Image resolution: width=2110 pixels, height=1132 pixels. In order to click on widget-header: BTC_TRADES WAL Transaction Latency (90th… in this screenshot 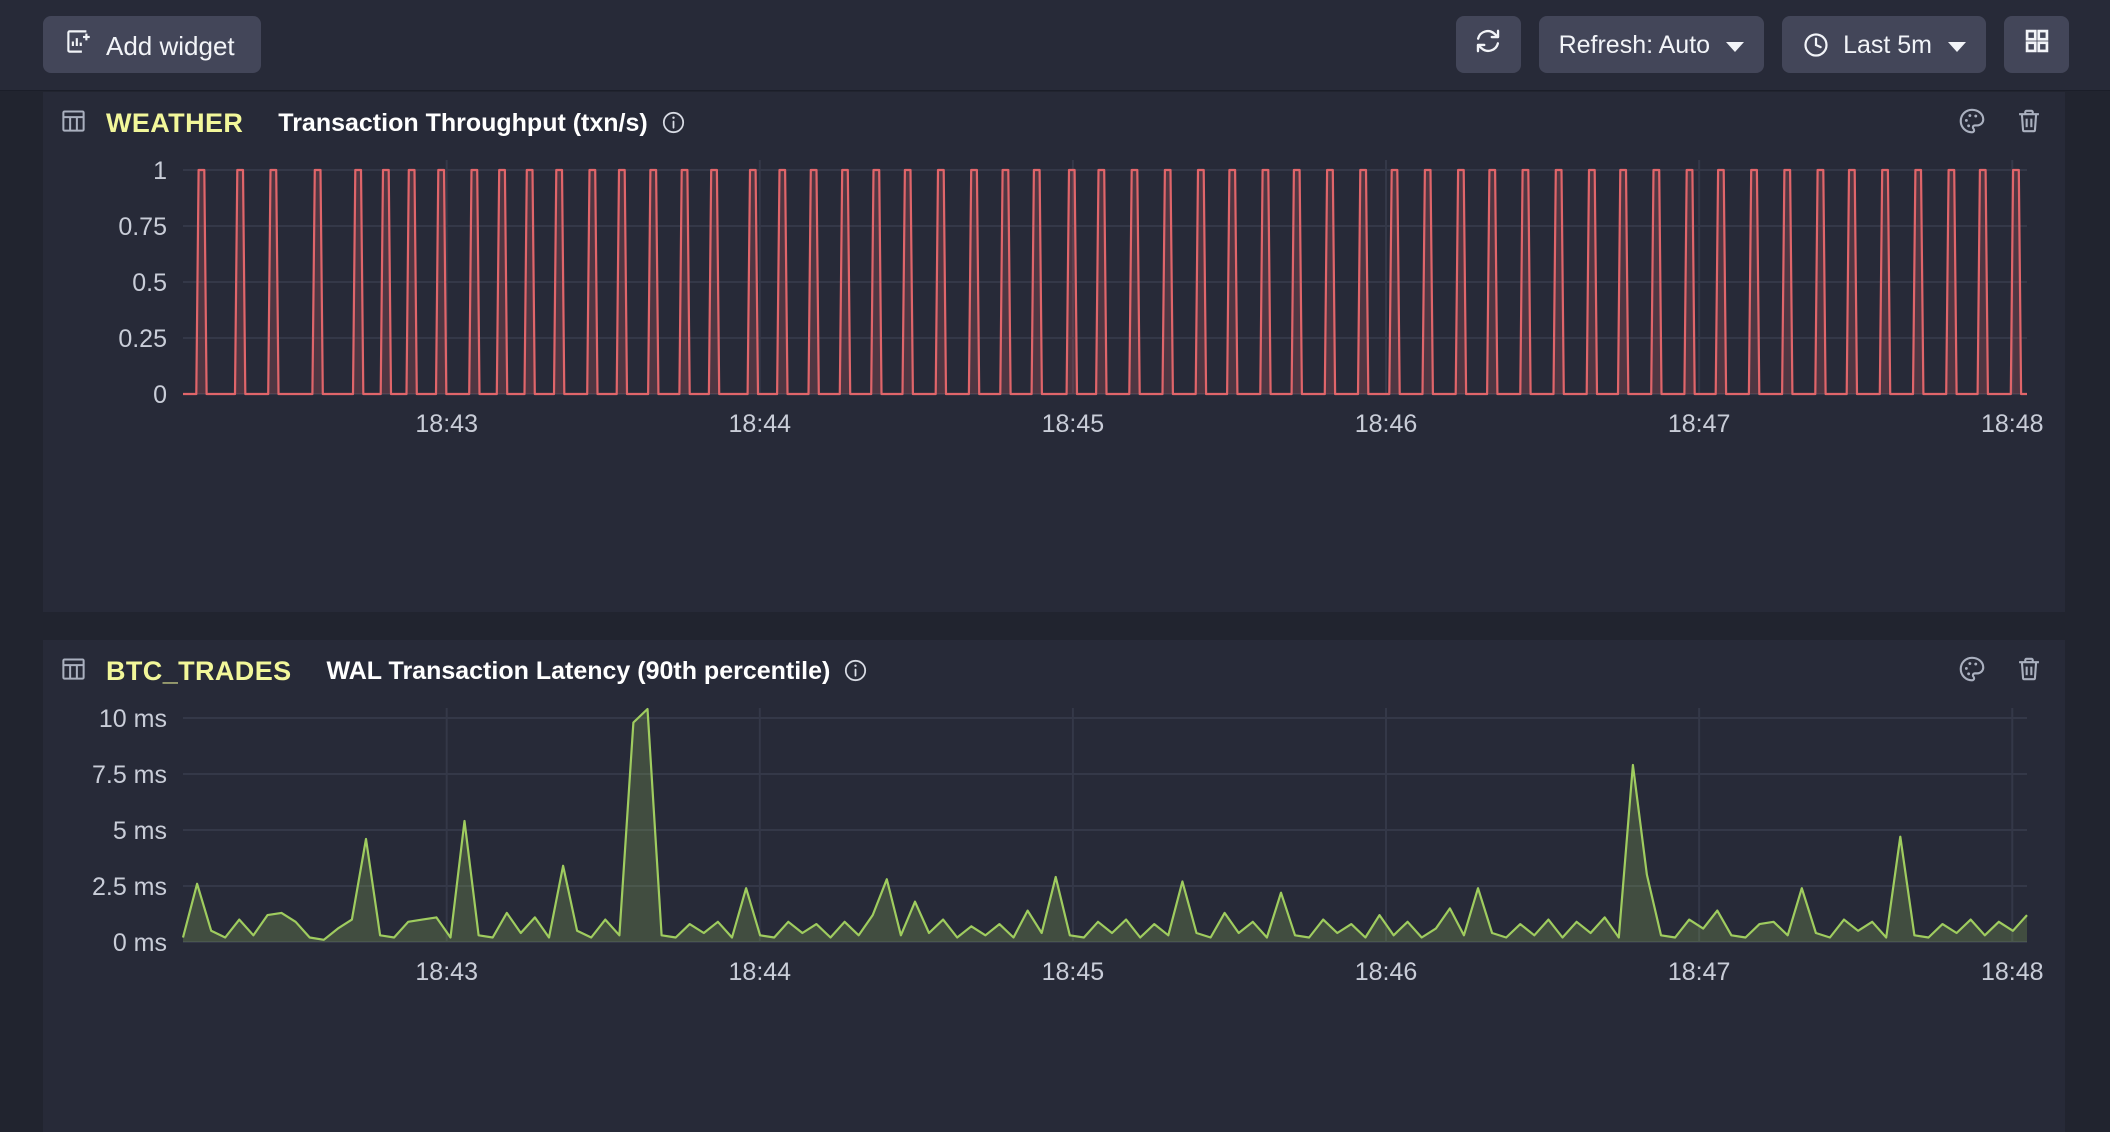, I will do `click(1054, 671)`.